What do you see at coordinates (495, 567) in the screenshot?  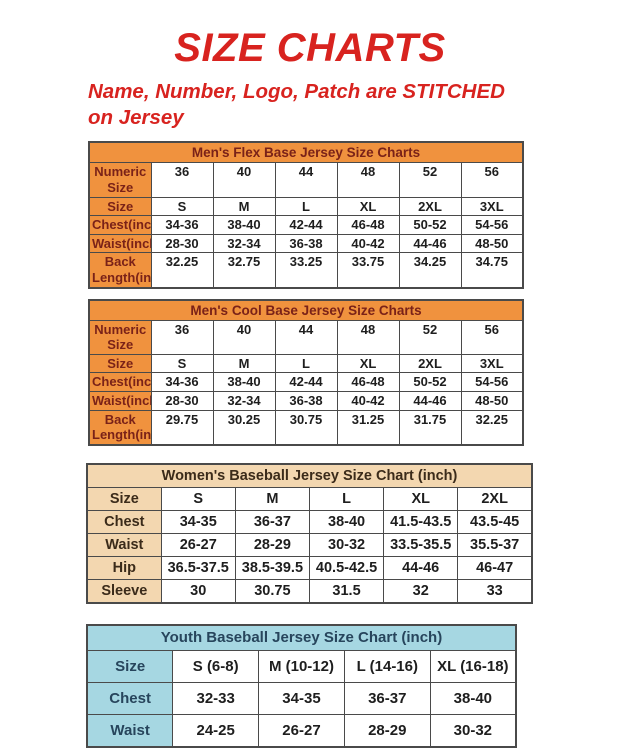 I see `value-cell: 46-47` at bounding box center [495, 567].